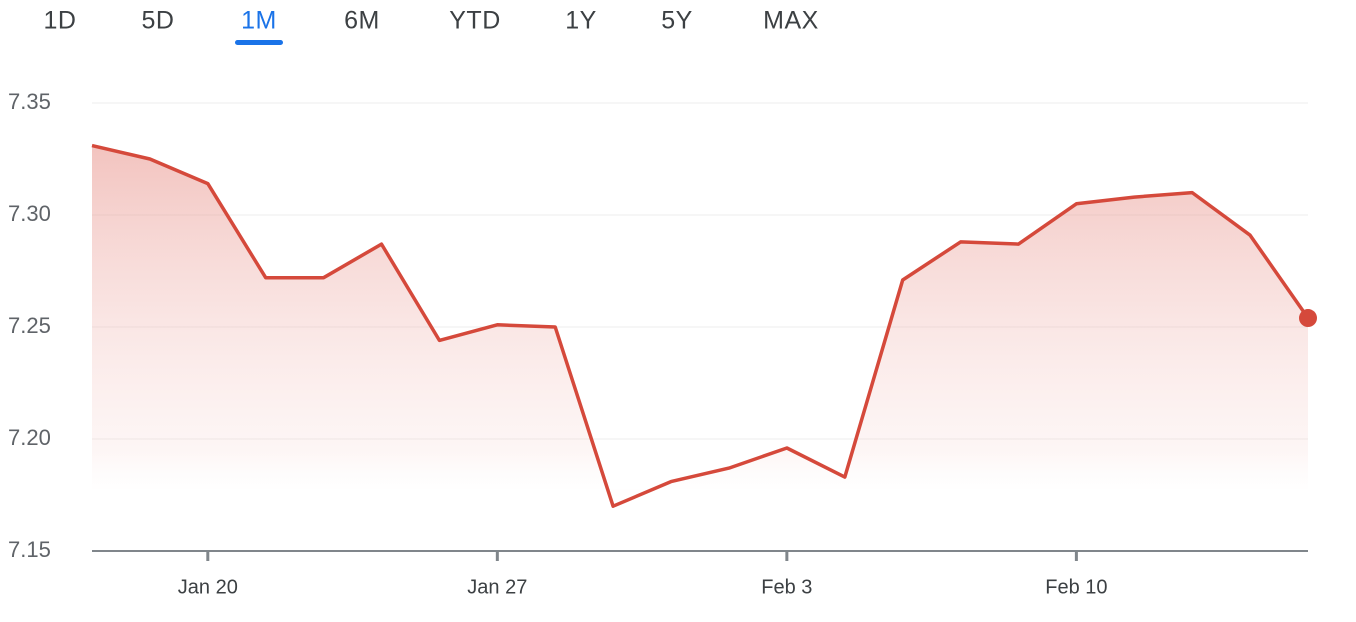  Describe the element at coordinates (259, 42) in the screenshot. I see `tab-underline` at that location.